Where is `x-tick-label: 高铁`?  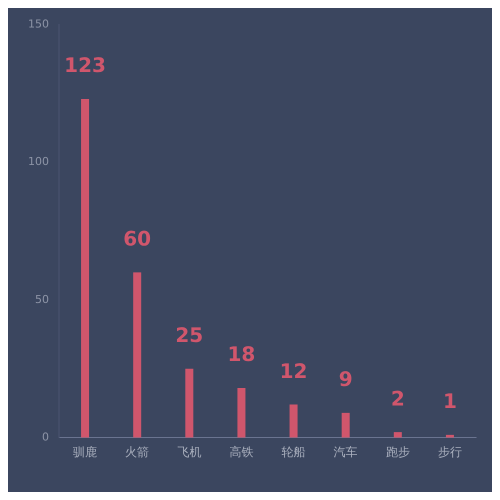
x-tick-label: 高铁 is located at coordinates (241, 451).